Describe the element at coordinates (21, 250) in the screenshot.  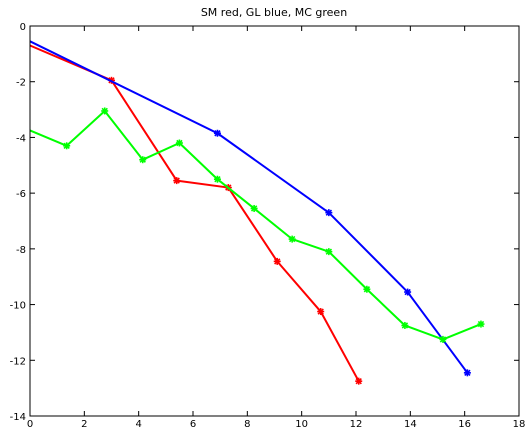
I see `y-tick-label: -8` at that location.